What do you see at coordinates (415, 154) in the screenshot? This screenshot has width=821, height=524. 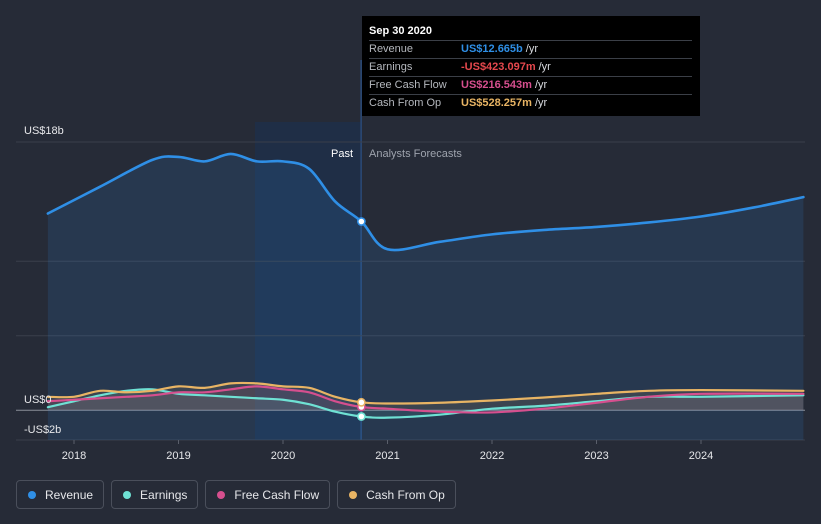 I see `forecast-region-label: Analysts Forecasts` at bounding box center [415, 154].